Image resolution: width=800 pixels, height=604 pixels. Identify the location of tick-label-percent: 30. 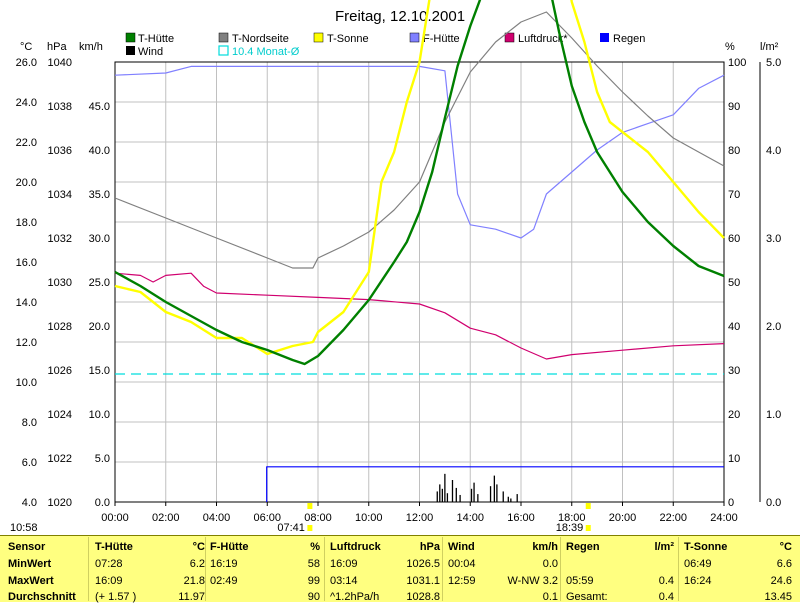
(734, 371).